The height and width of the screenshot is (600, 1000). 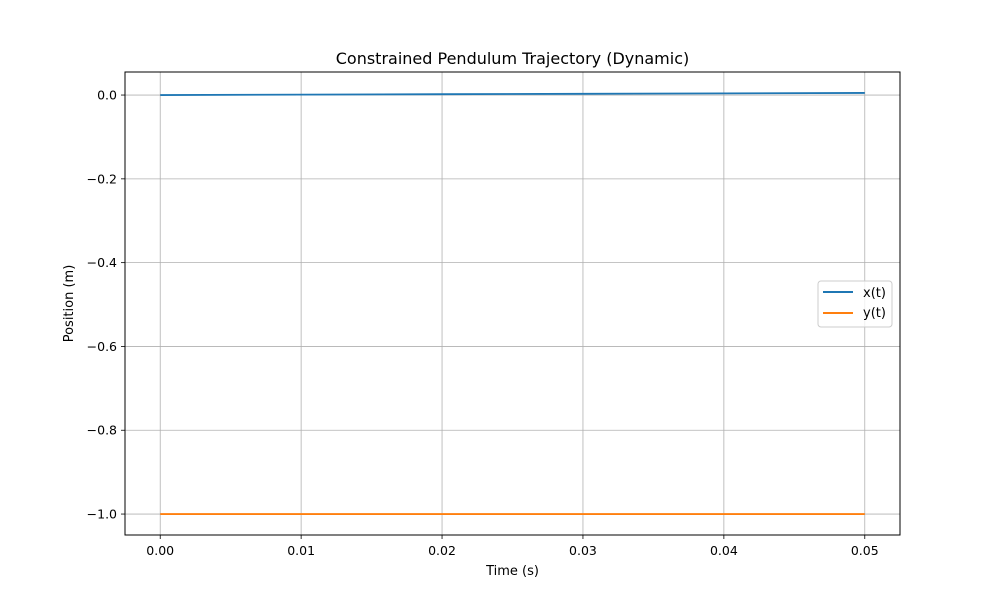 What do you see at coordinates (301, 550) in the screenshot?
I see `x-tick-label: 0.01` at bounding box center [301, 550].